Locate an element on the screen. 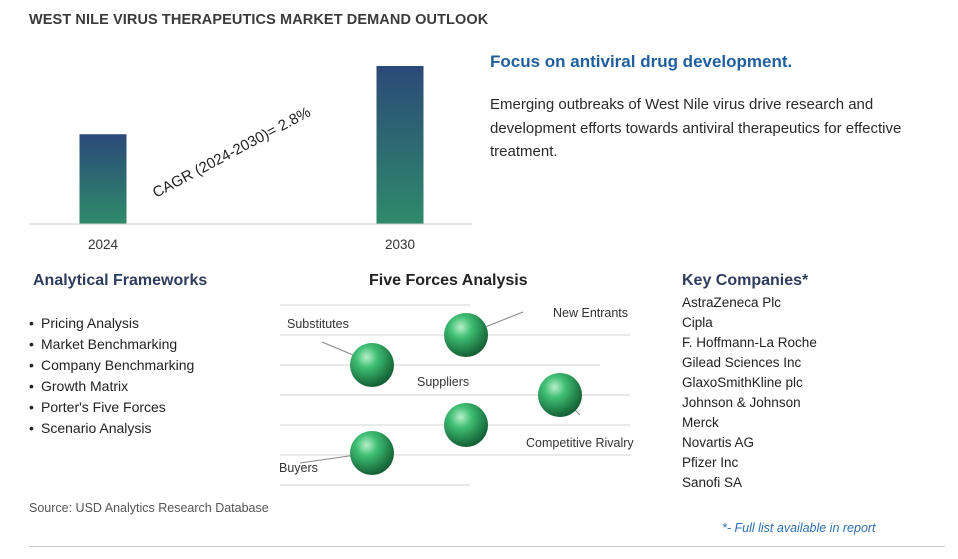 This screenshot has width=958, height=559. footnote: *- Full list available in report is located at coordinates (799, 528).